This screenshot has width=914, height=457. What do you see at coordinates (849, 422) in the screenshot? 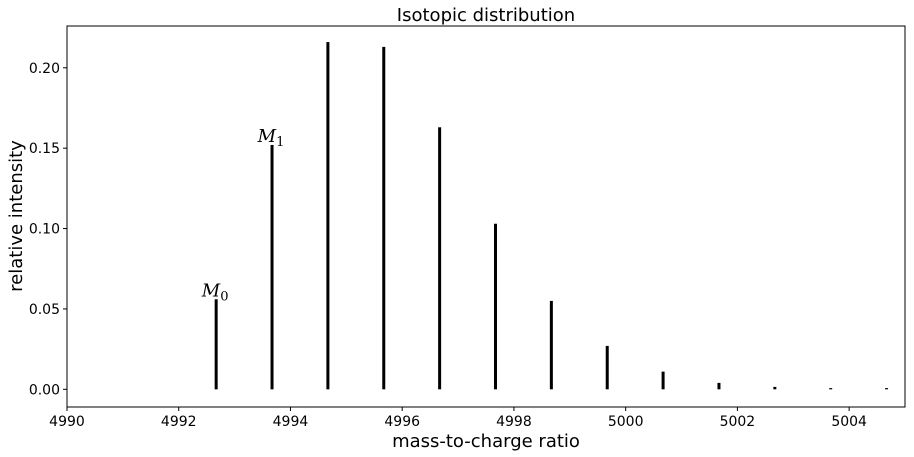
I see `x-tick-label-7: 5004` at bounding box center [849, 422].